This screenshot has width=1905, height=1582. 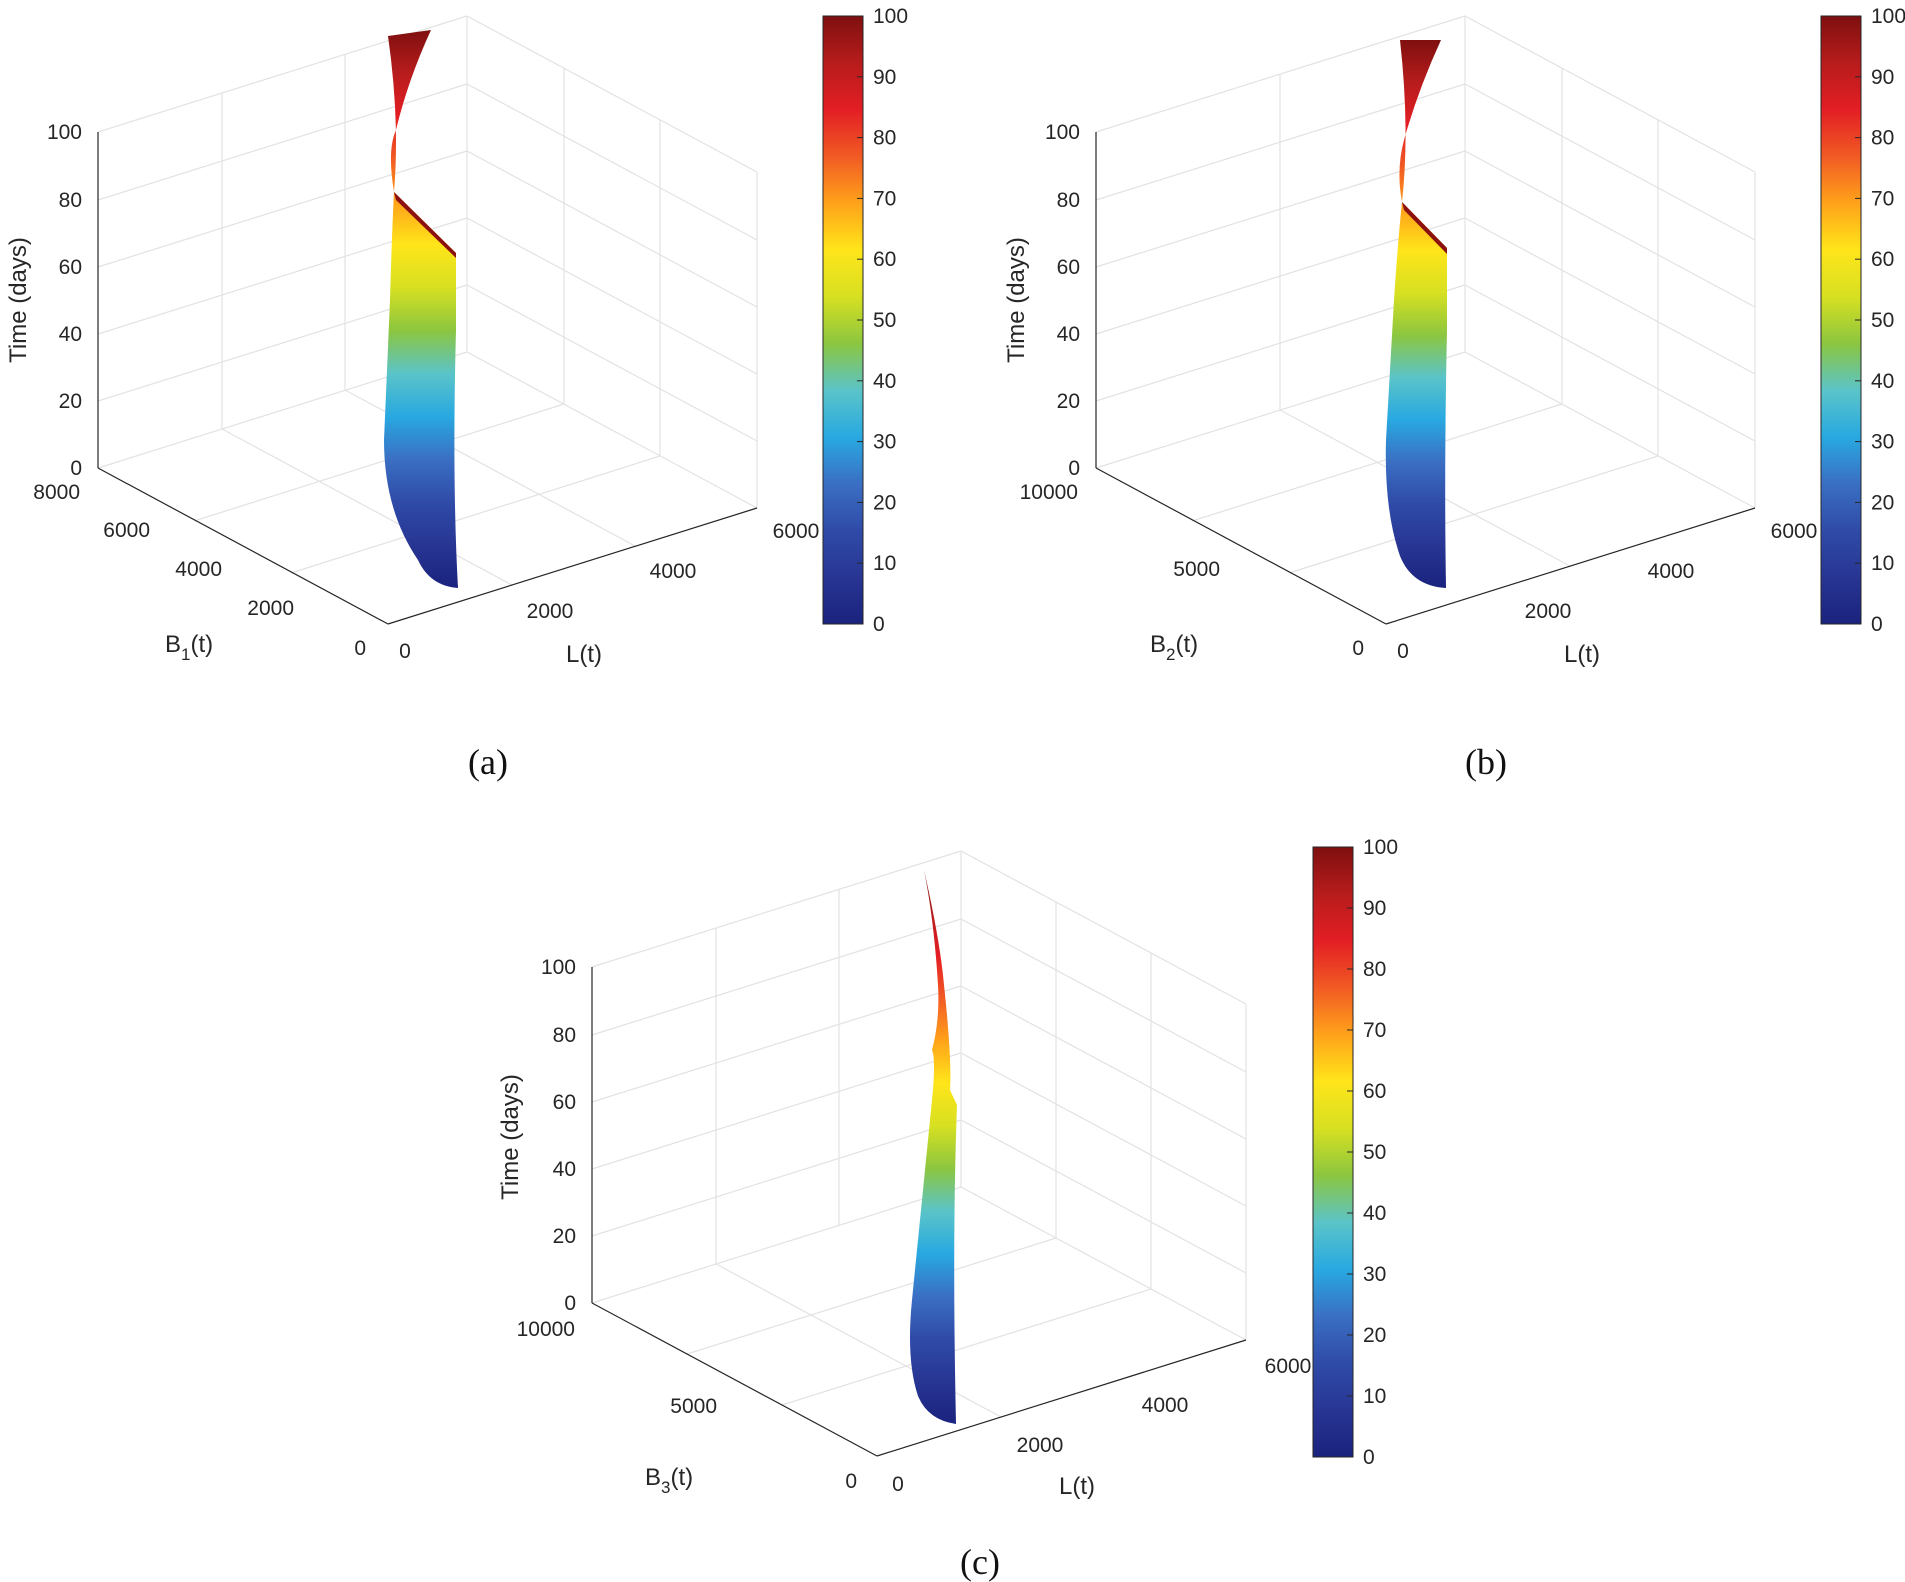 I want to click on y-axis-label: B1(t), so click(x=189, y=647).